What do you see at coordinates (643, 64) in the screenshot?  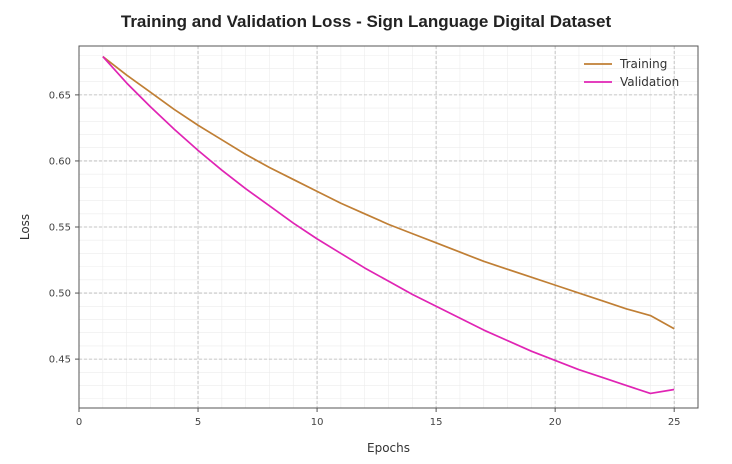 I see `legend-label-training: Training` at bounding box center [643, 64].